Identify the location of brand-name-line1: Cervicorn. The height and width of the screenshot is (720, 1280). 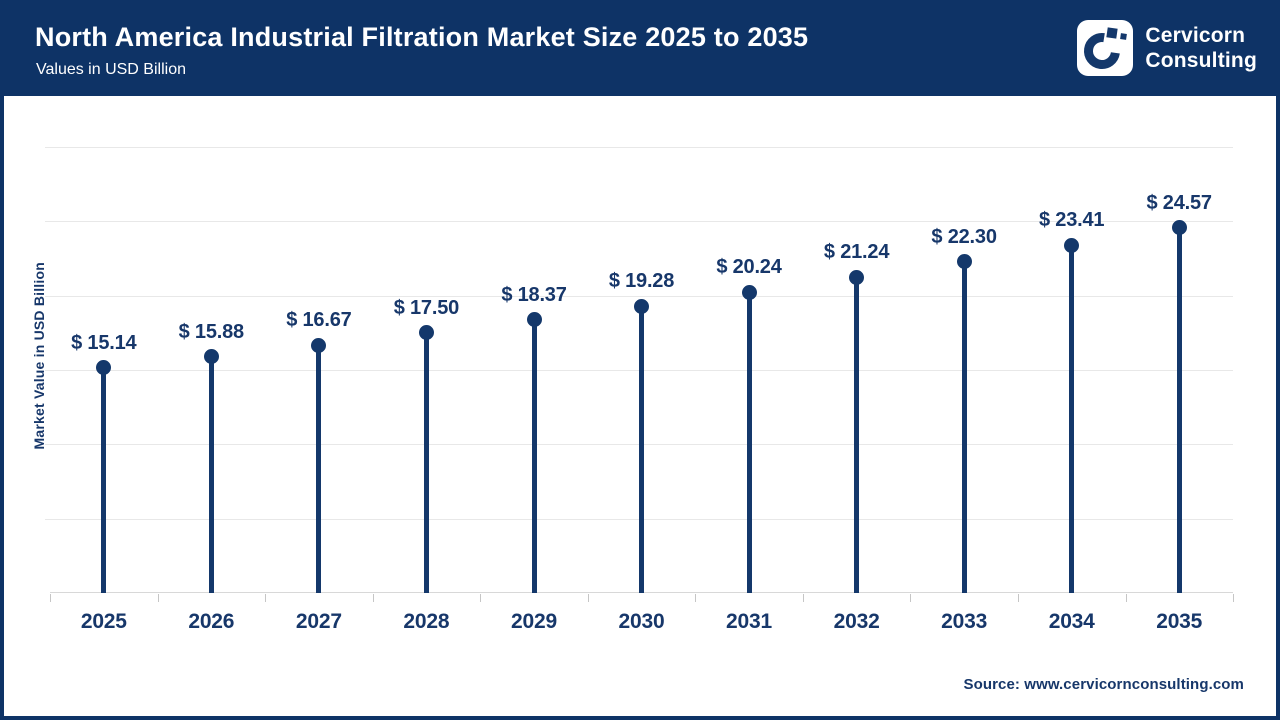
(1195, 35).